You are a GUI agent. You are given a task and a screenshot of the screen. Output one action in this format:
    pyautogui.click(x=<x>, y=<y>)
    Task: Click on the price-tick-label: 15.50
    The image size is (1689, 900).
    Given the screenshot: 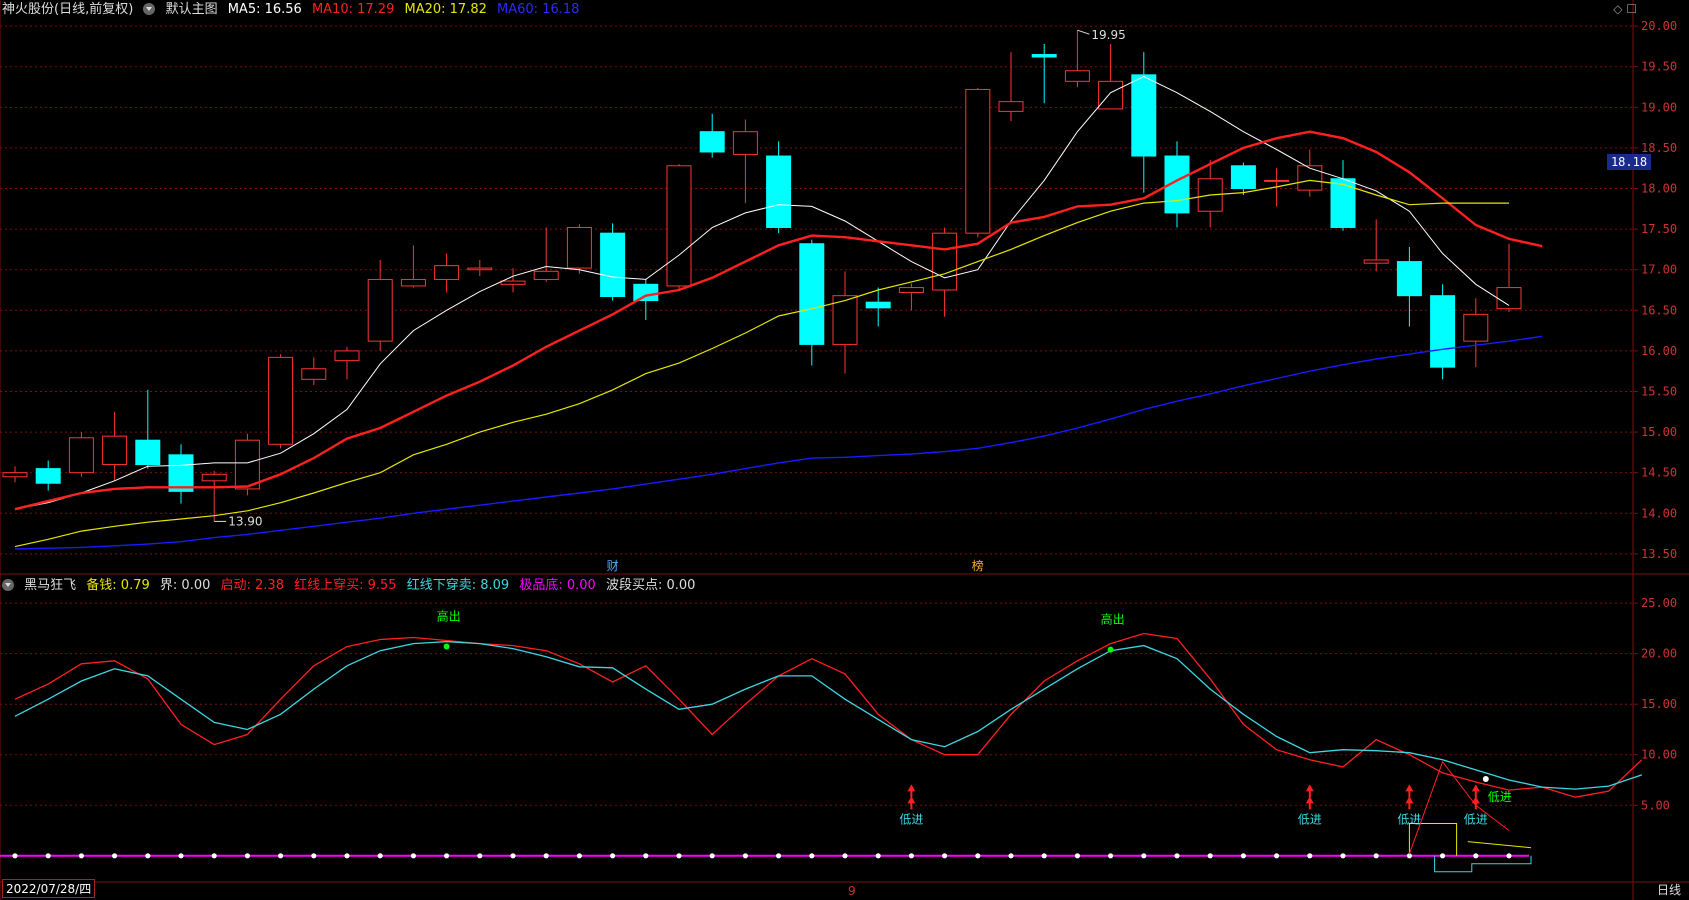 What is the action you would take?
    pyautogui.click(x=1659, y=391)
    